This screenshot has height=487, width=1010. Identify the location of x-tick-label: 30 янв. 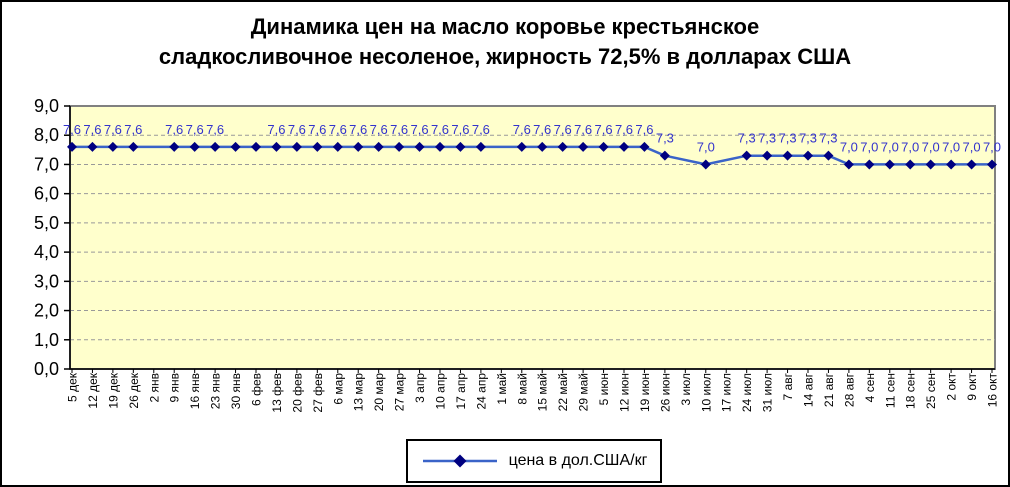
(236, 391).